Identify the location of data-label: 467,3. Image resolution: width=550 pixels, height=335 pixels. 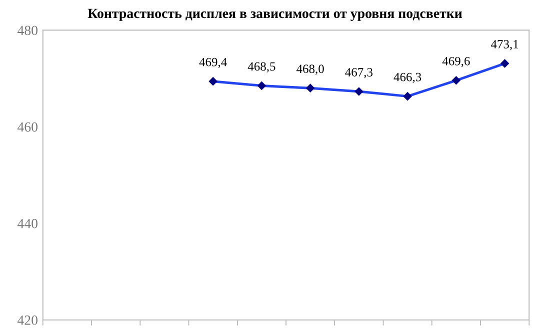
(359, 73).